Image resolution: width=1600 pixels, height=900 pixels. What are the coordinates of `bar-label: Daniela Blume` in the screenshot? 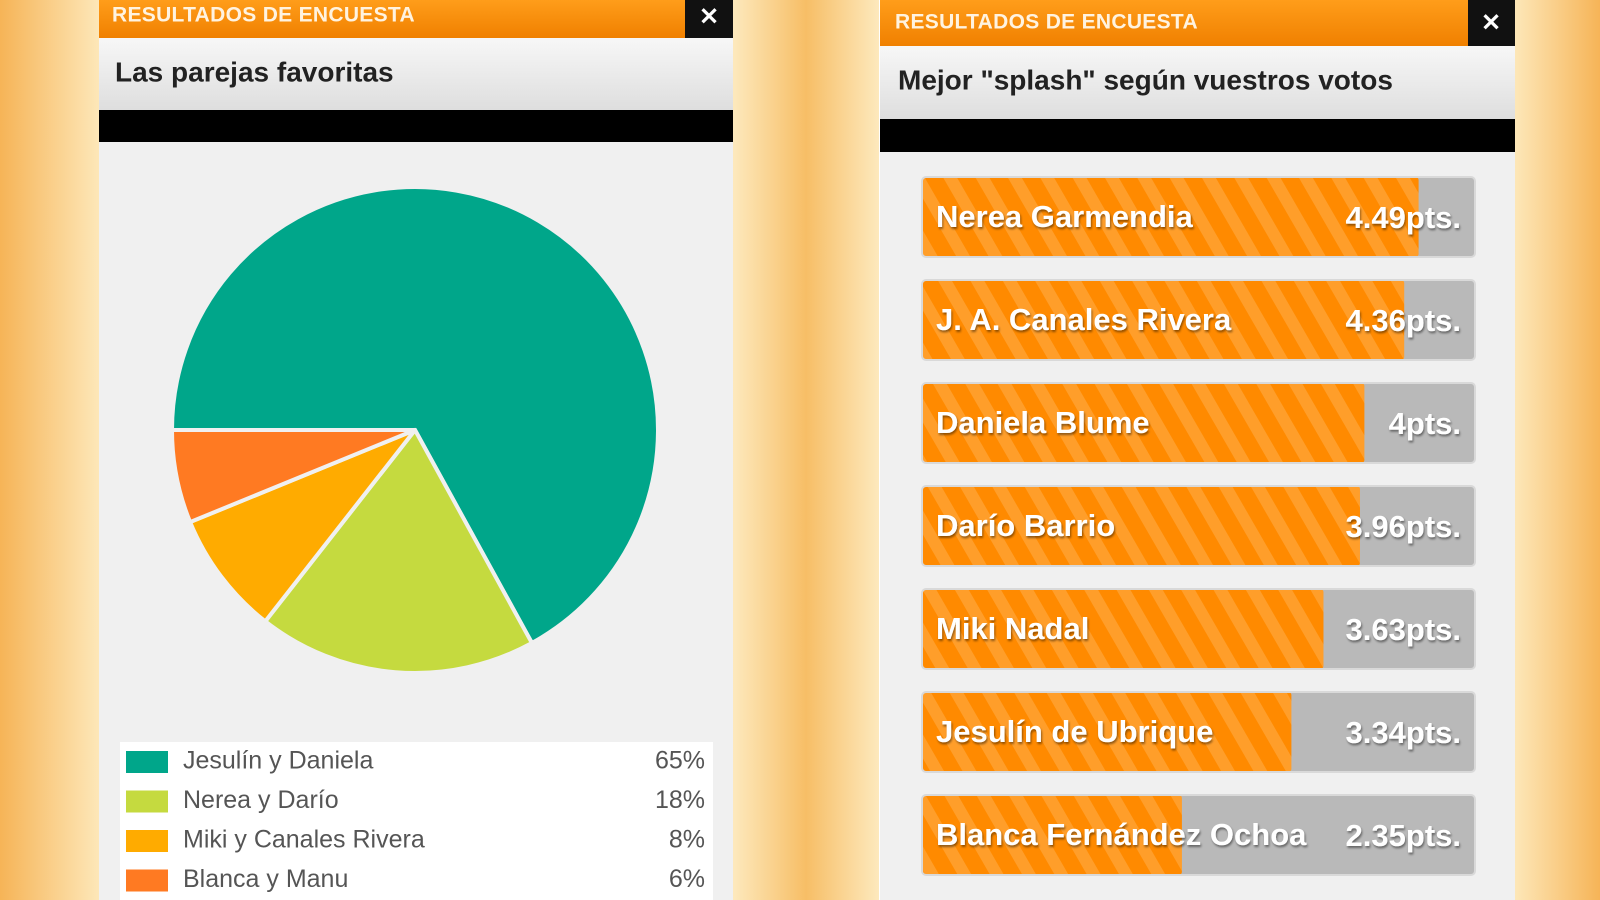 It's located at (1043, 422).